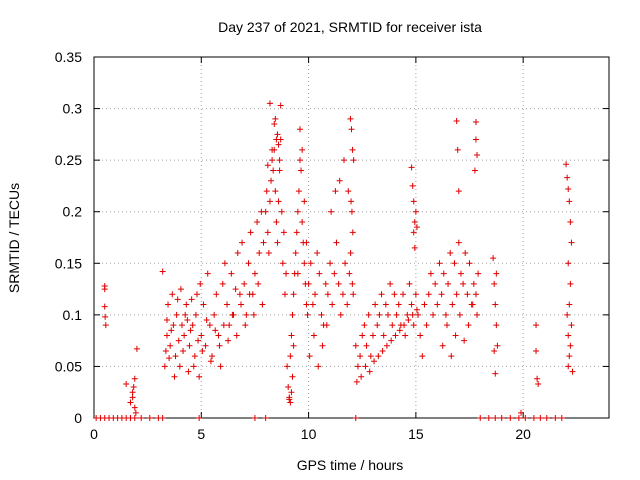  I want to click on x-tick-label: 0, so click(94, 434).